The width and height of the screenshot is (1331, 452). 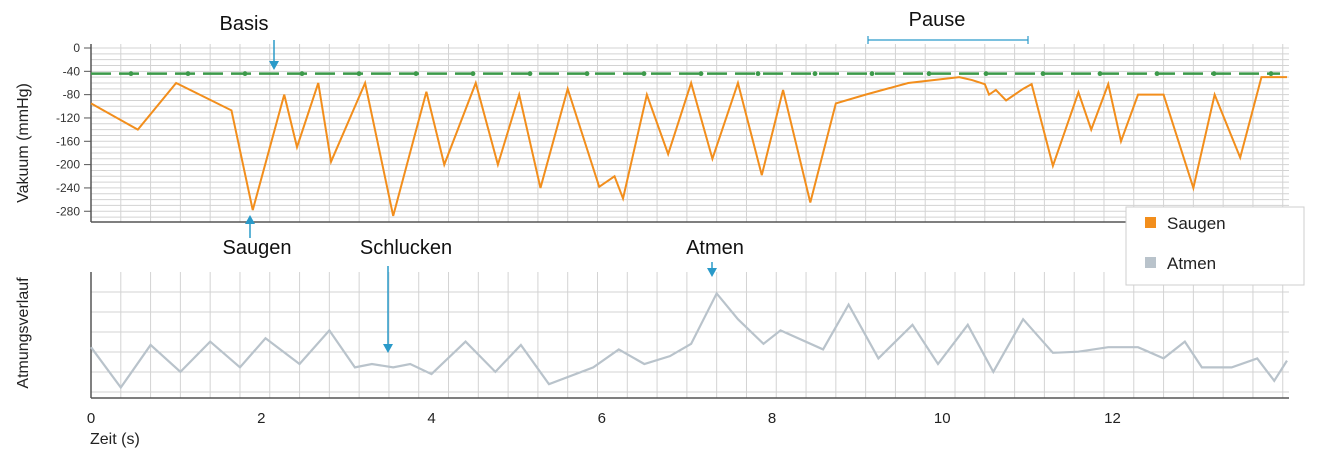 I want to click on x-tick-label: 6, so click(x=602, y=418).